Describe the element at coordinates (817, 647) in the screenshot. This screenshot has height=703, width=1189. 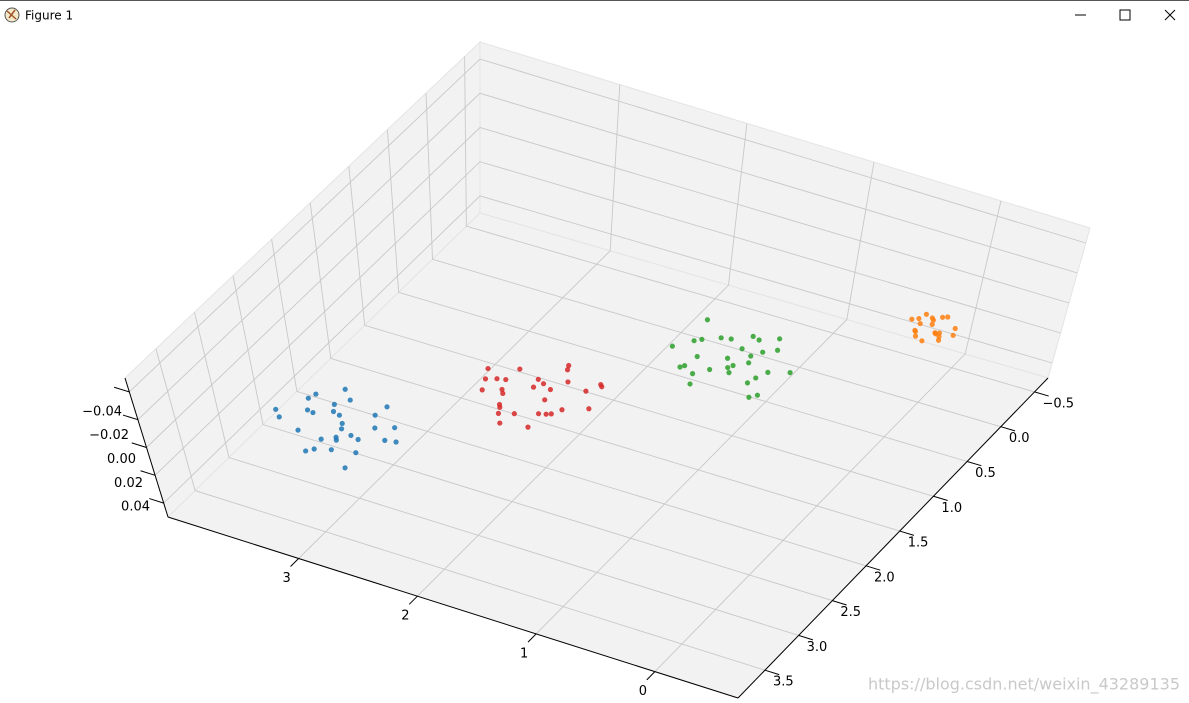
I see `y-tick-label: 3.0` at that location.